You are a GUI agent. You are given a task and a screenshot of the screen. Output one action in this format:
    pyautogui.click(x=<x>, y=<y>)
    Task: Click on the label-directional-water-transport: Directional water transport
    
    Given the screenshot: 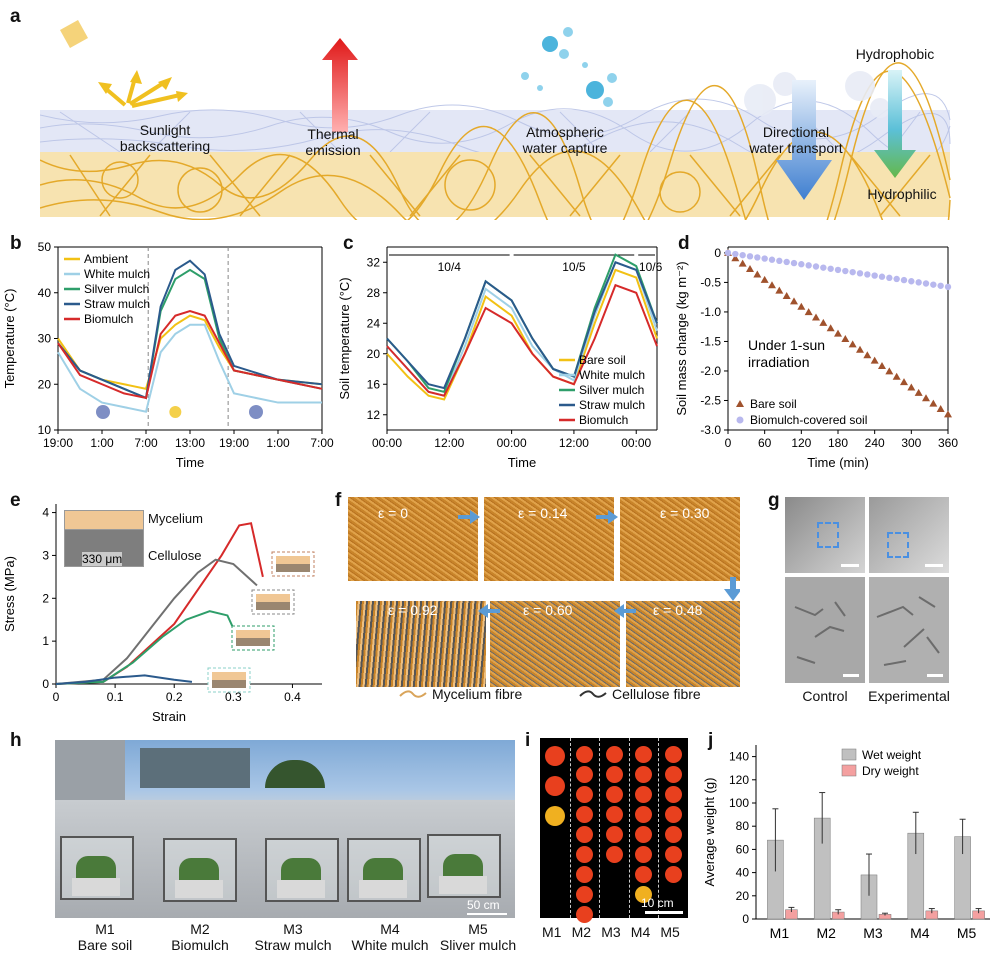 What is the action you would take?
    pyautogui.click(x=796, y=140)
    